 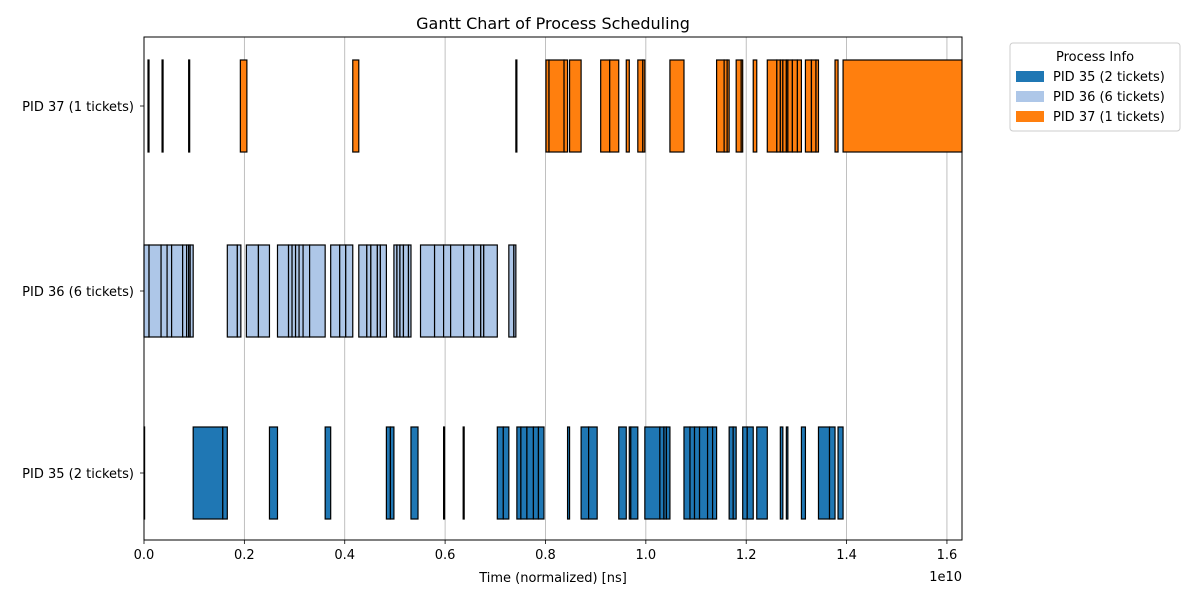 What do you see at coordinates (1109, 97) in the screenshot?
I see `legend-label: PID 36 (6 tickets)` at bounding box center [1109, 97].